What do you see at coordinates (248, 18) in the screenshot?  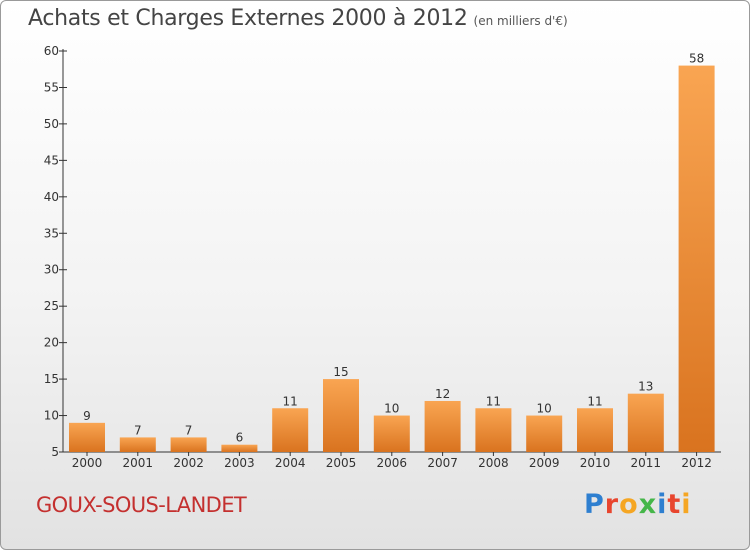 I see `chart-title-text: Achats et Charges Externes 2000 à 2012` at bounding box center [248, 18].